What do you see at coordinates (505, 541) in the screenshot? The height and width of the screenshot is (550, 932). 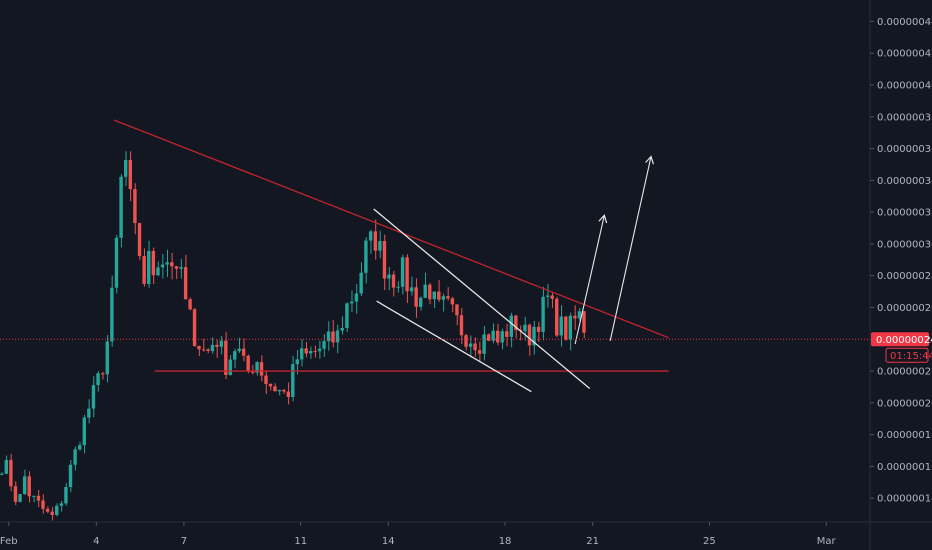 I see `x-tick-label: 18` at bounding box center [505, 541].